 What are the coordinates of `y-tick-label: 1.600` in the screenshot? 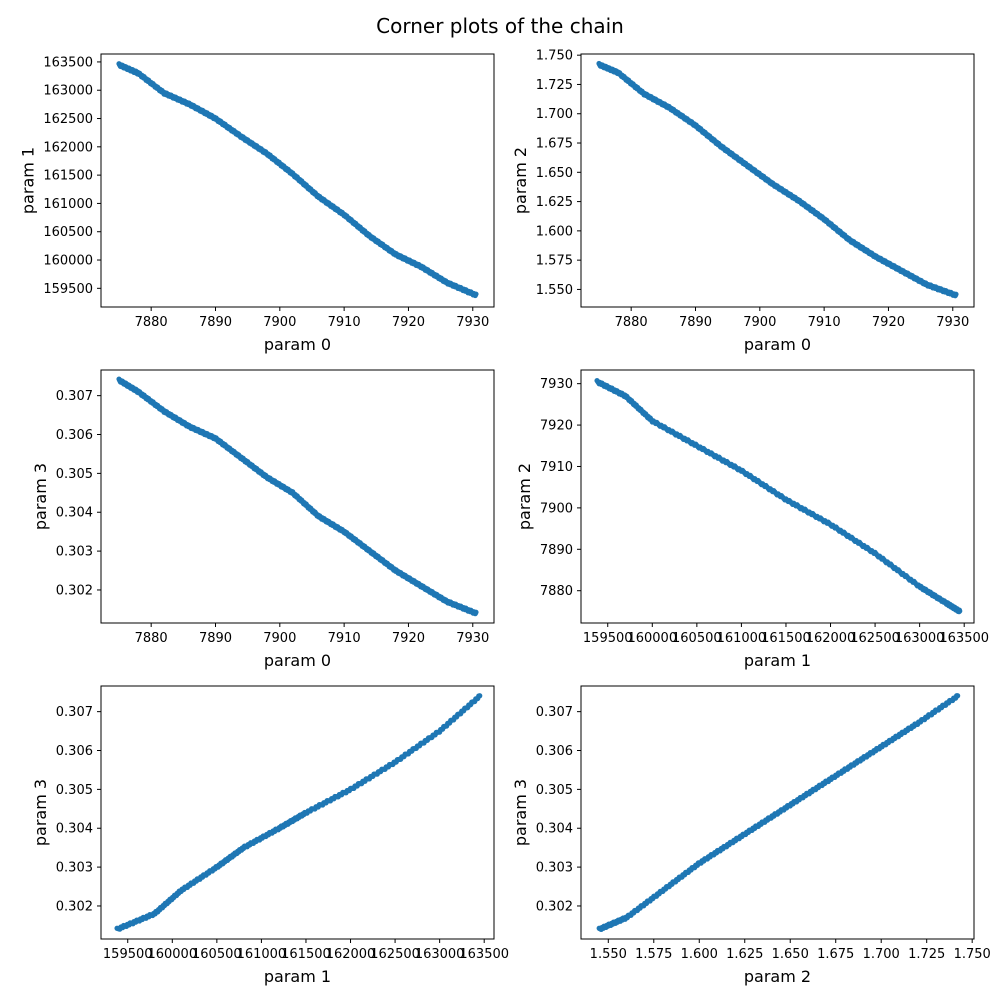 It's located at (554, 231).